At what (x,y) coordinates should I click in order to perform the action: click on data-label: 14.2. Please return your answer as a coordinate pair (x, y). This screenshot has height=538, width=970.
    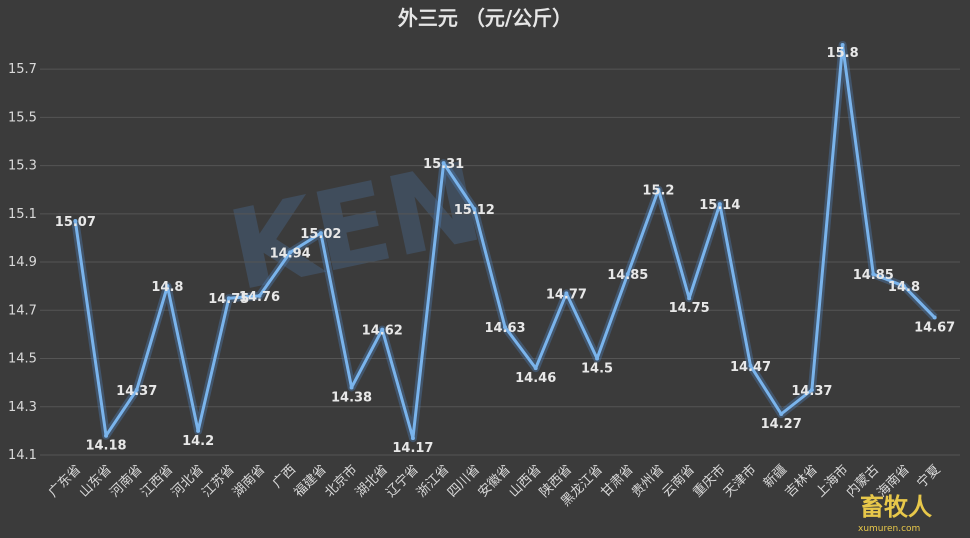
    Looking at the image, I should click on (198, 441).